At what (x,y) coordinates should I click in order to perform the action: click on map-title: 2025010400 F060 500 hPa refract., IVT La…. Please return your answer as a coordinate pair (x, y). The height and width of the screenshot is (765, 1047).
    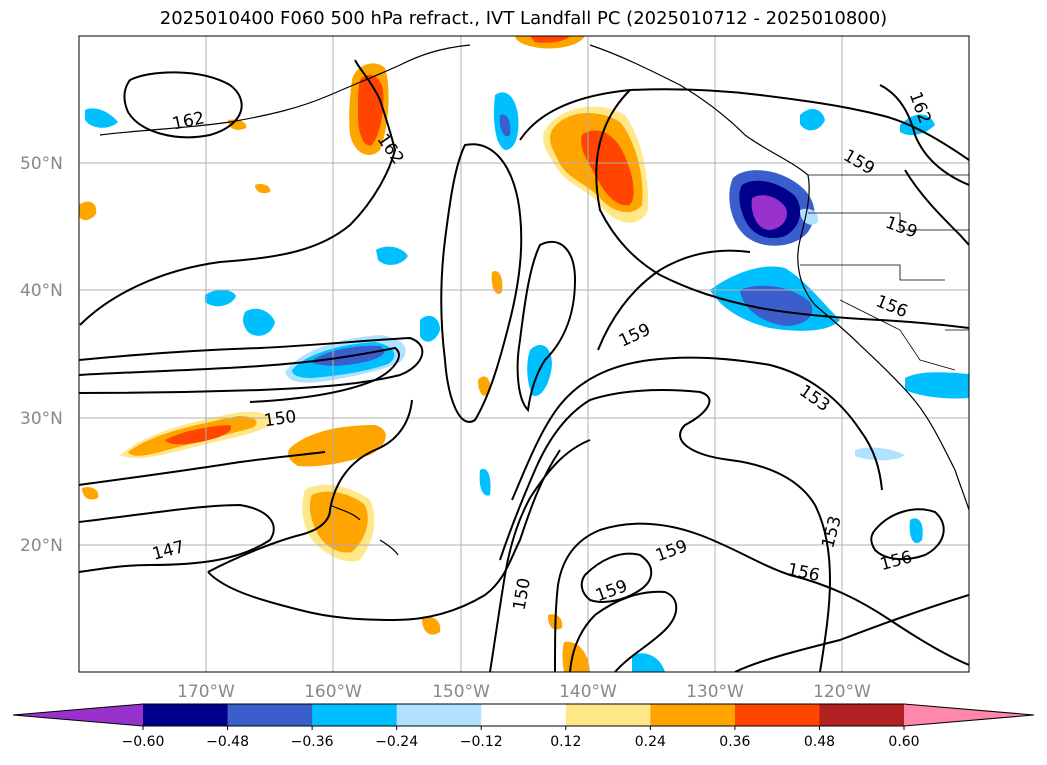
    Looking at the image, I should click on (523, 18).